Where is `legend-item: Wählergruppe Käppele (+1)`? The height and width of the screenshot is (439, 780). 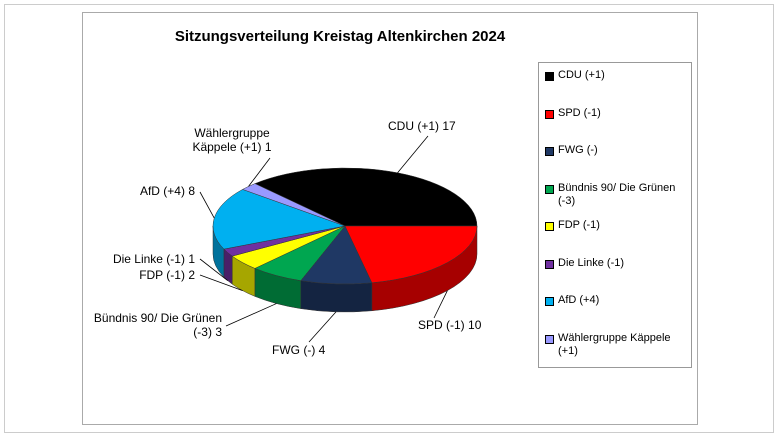
legend-item: Wählergruppe Käppele (+1) is located at coordinates (618, 345).